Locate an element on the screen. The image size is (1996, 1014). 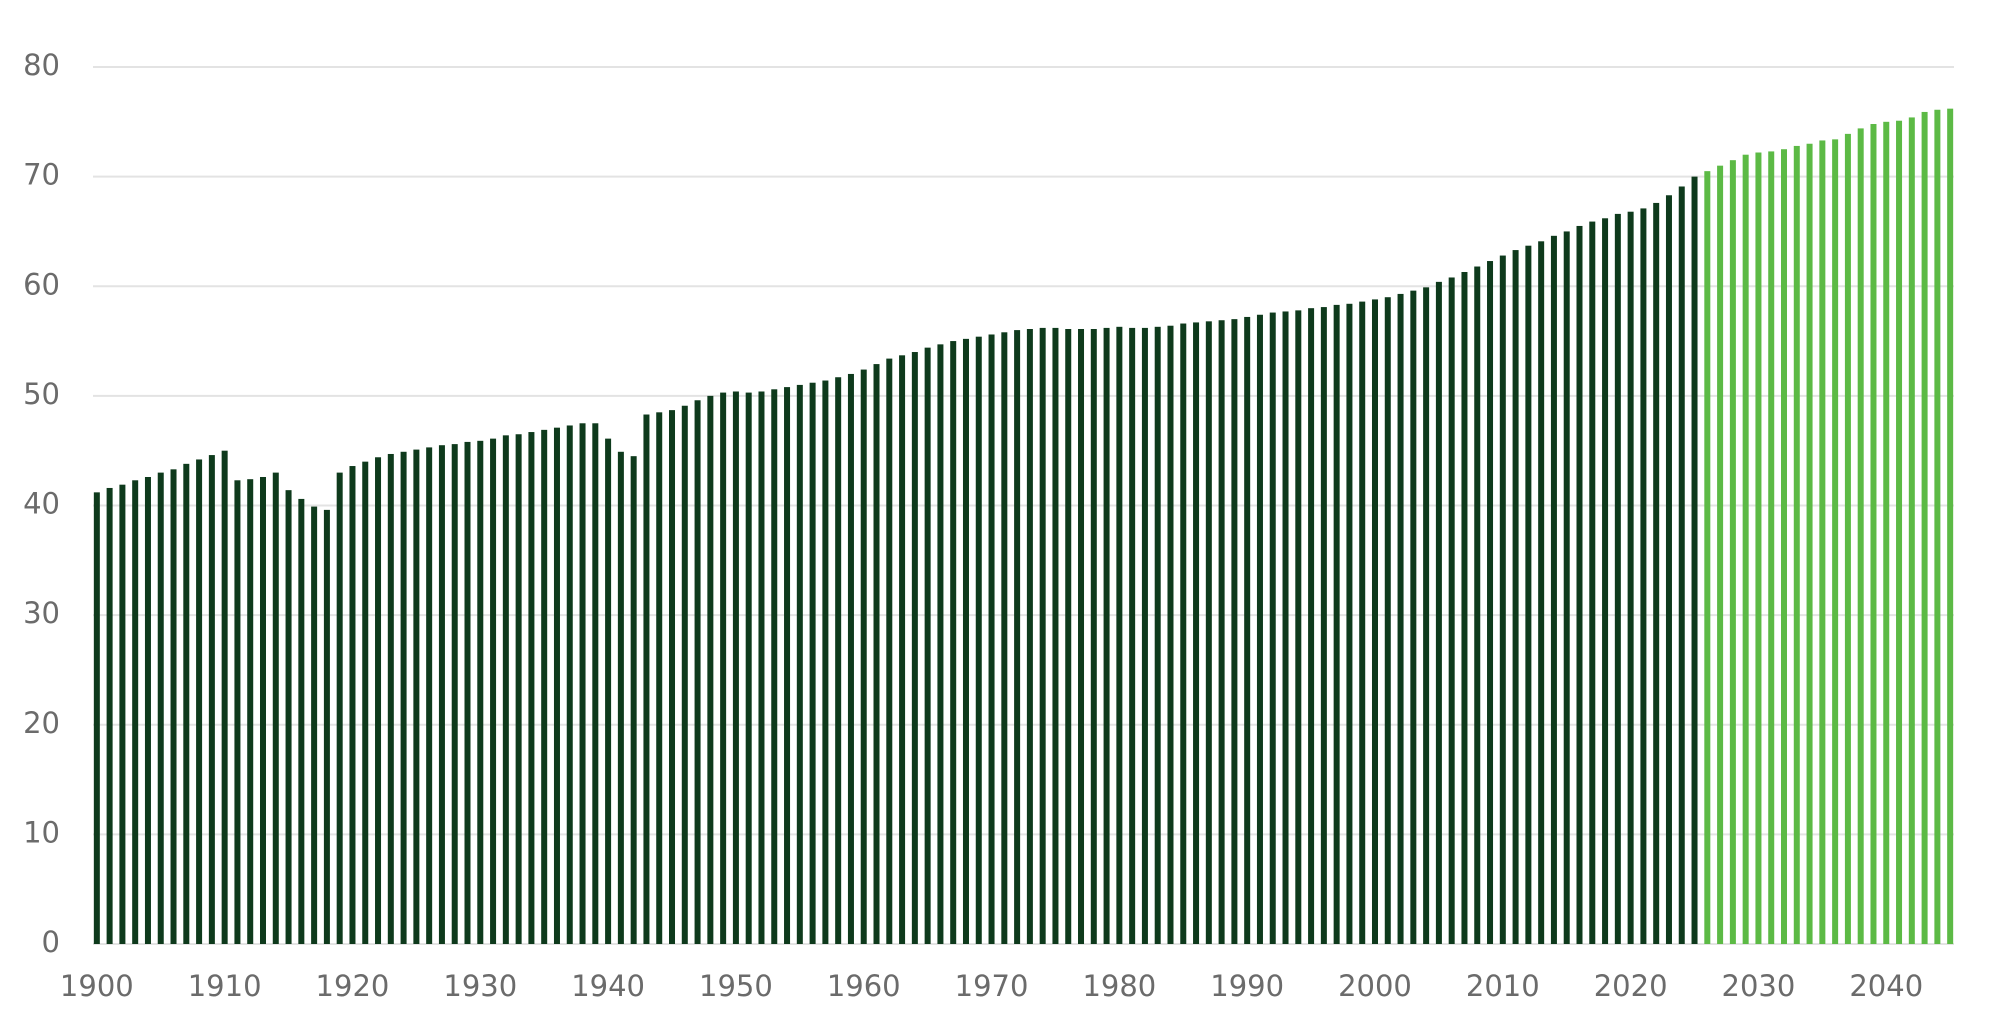
x-tick-label: 2040 is located at coordinates (1886, 986).